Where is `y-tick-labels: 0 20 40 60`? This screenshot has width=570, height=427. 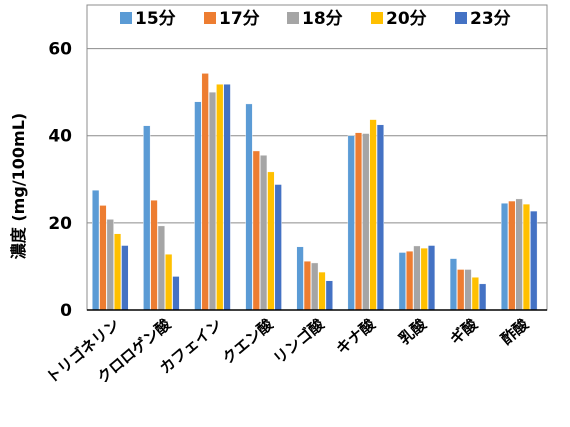 y-tick-labels: 0 20 40 60 is located at coordinates (60, 180).